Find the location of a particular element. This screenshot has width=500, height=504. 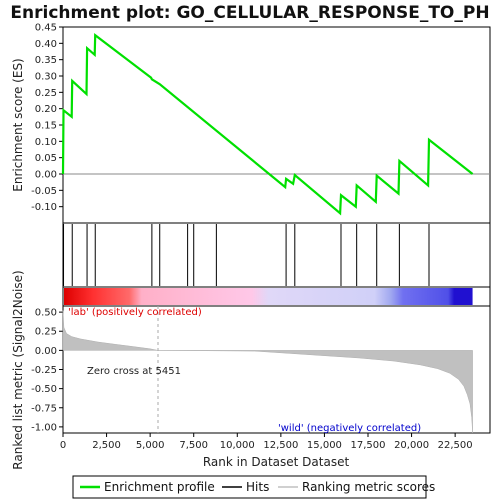

x-tick-label: 15,000 is located at coordinates (324, 445).